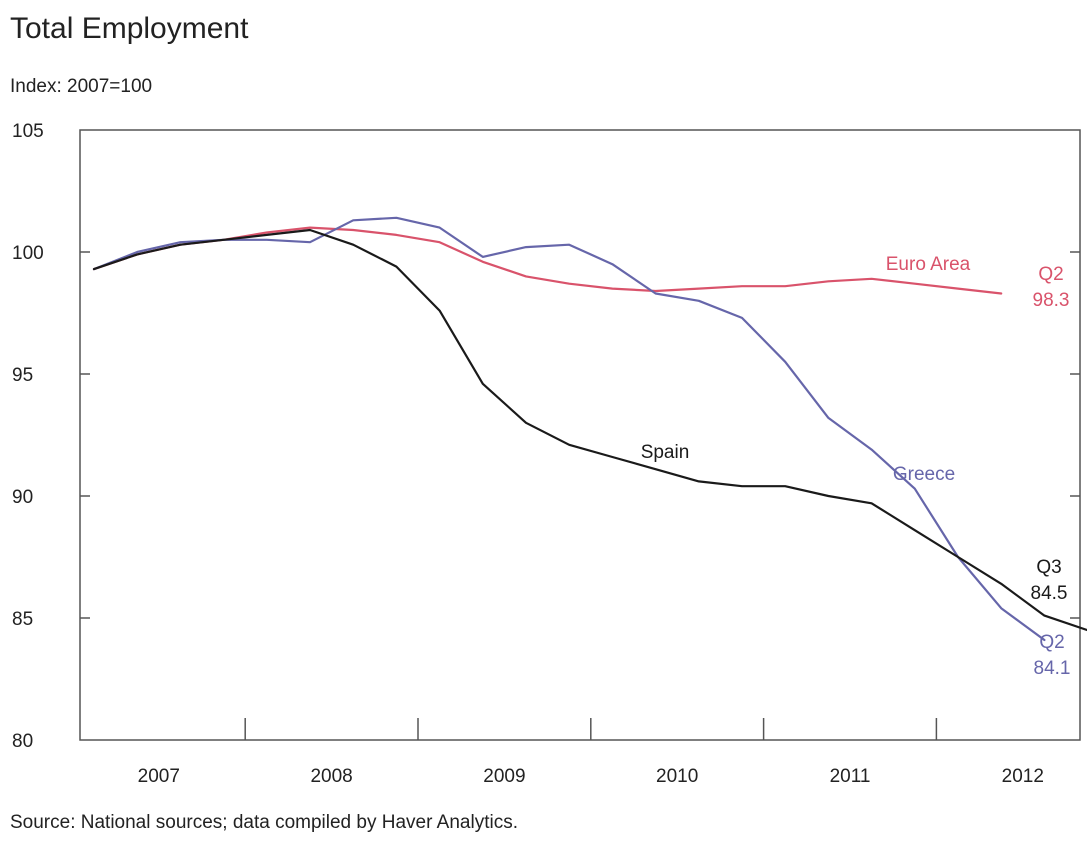  What do you see at coordinates (22, 619) in the screenshot?
I see `y-tick-label: 85` at bounding box center [22, 619].